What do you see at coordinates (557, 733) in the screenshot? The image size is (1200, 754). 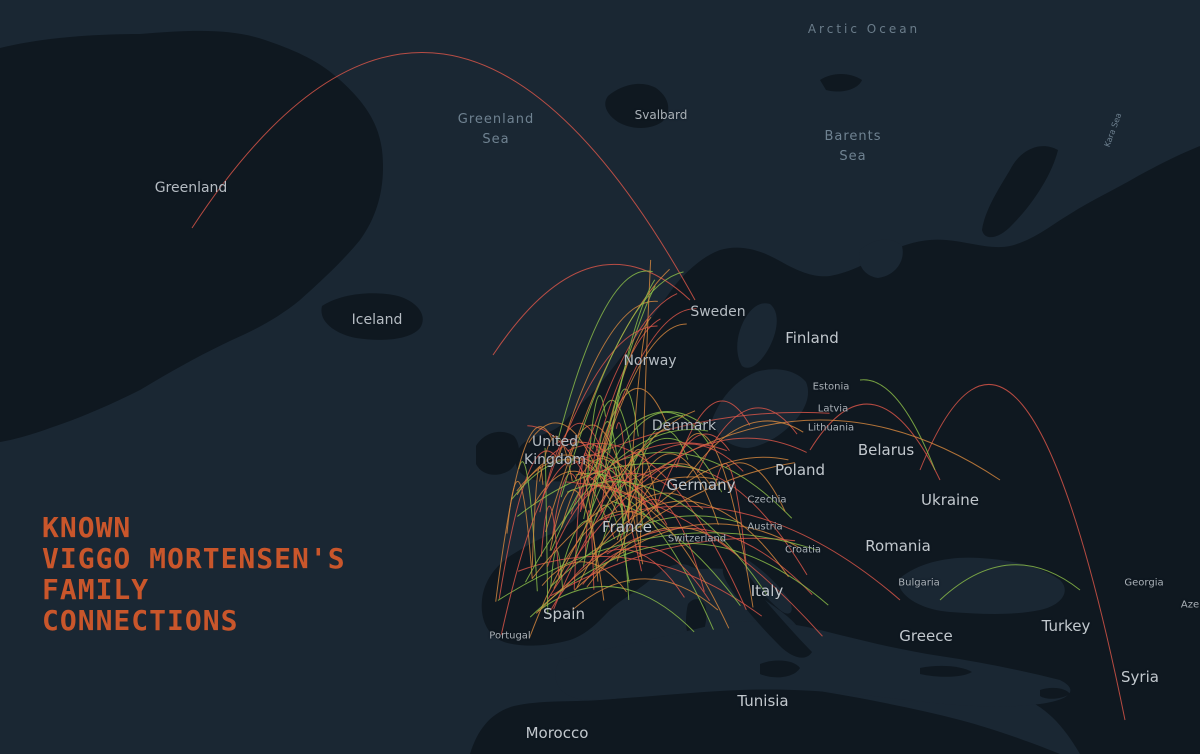 I see `label-morocco: Morocco` at bounding box center [557, 733].